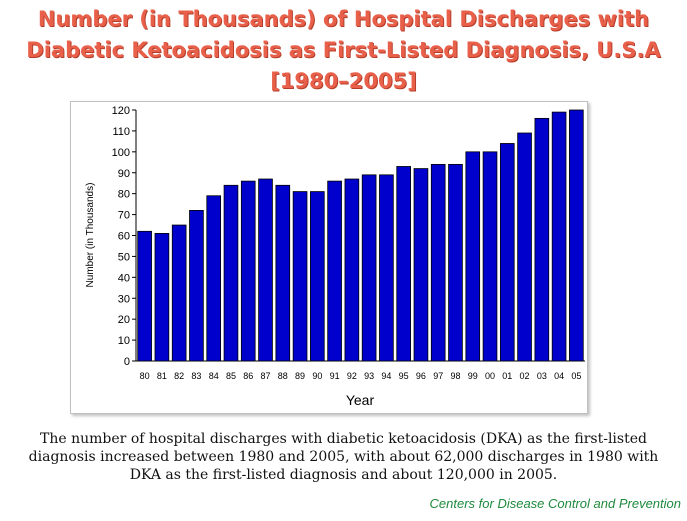  I want to click on y-tick-label: 80, so click(124, 195).